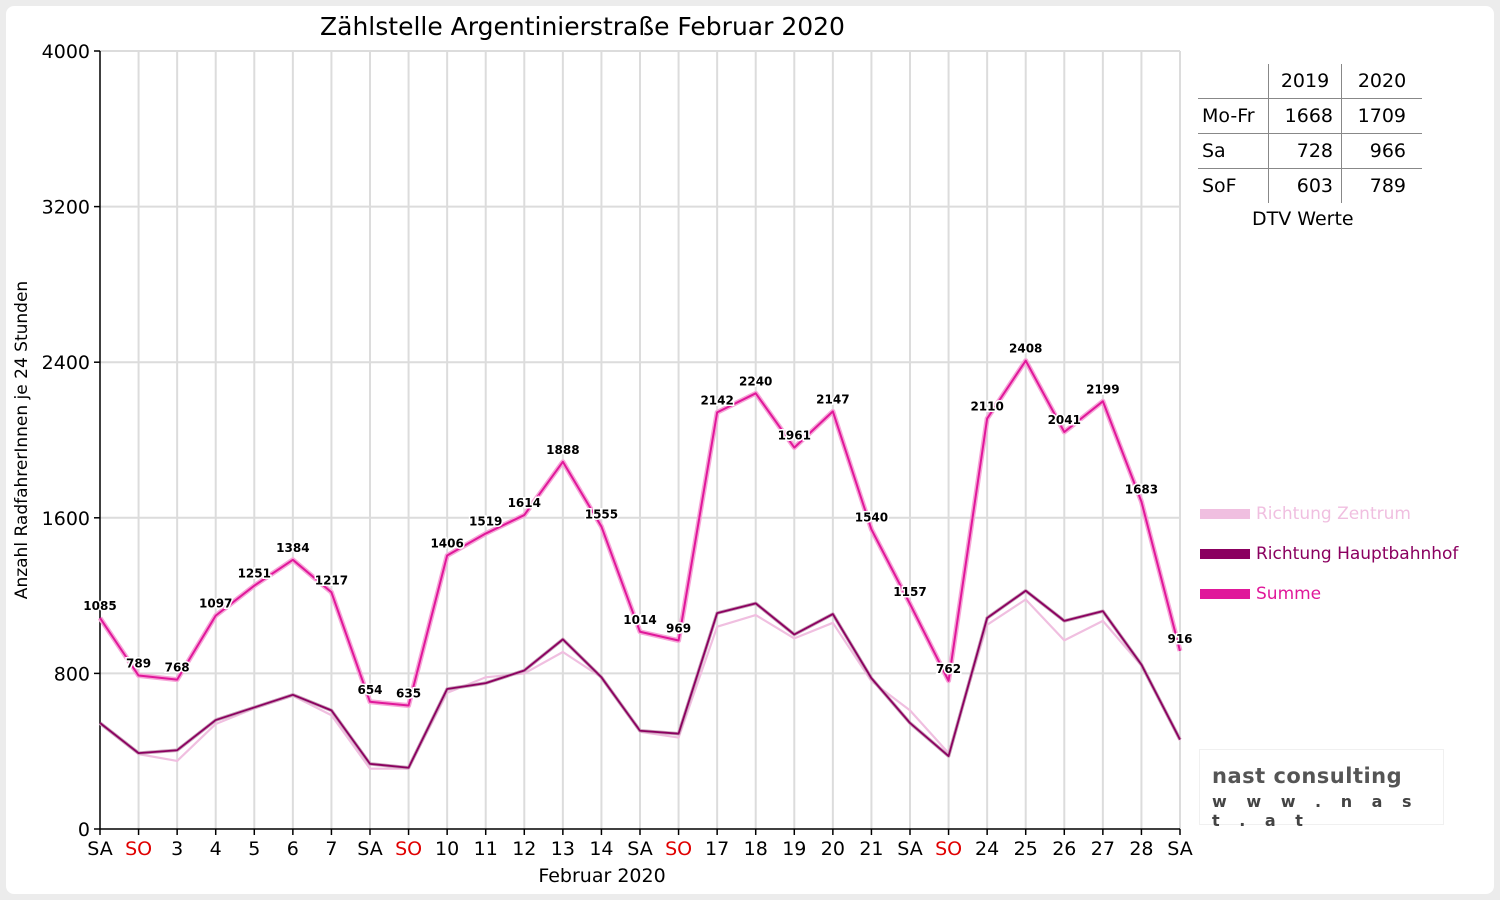 Image resolution: width=1500 pixels, height=900 pixels. Describe the element at coordinates (871, 849) in the screenshot. I see `x-tick-label: 21` at that location.